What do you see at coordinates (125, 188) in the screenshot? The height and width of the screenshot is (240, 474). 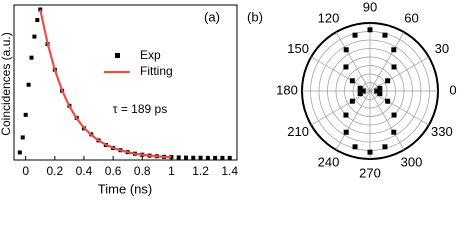 I see `x-axis-label: Time (ns)` at bounding box center [125, 188].